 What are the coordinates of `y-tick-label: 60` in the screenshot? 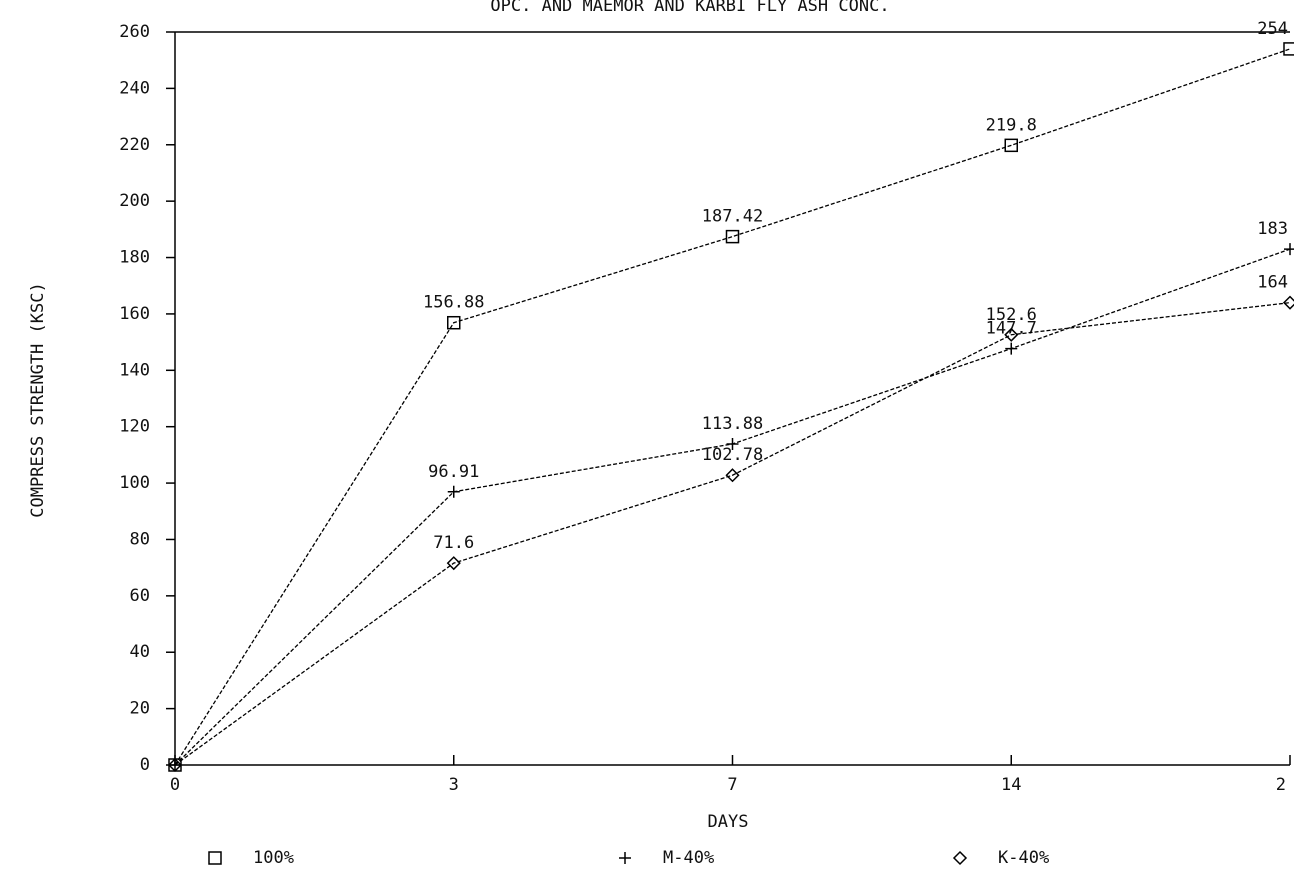 It's located at (140, 596).